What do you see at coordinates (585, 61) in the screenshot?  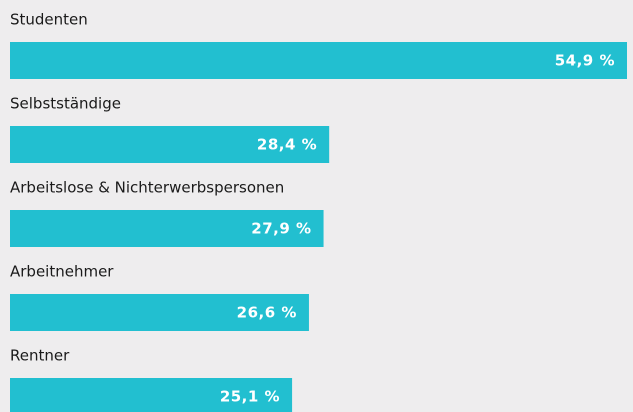 I see `value-label: 54,9 %` at bounding box center [585, 61].